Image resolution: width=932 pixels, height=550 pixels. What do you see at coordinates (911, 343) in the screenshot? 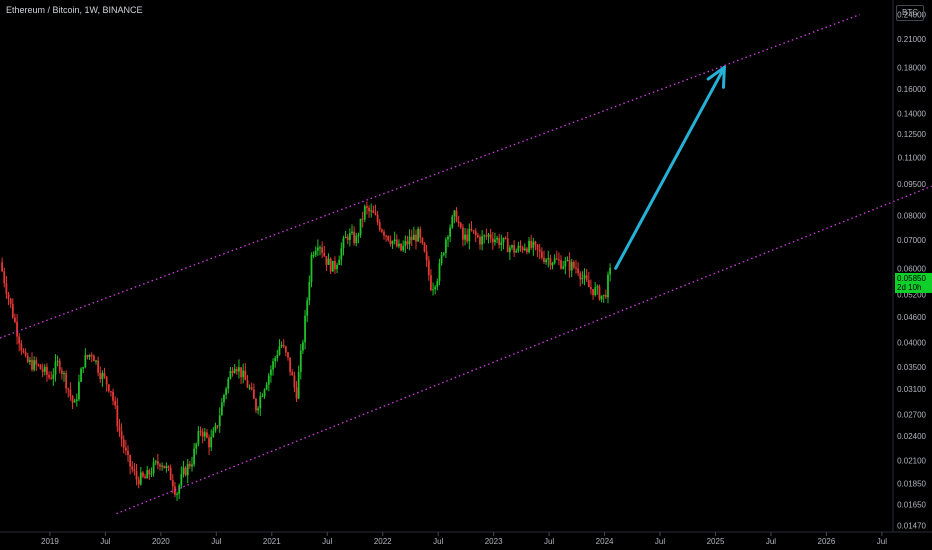
I see `price-tick-label: 0.04000` at bounding box center [911, 343].